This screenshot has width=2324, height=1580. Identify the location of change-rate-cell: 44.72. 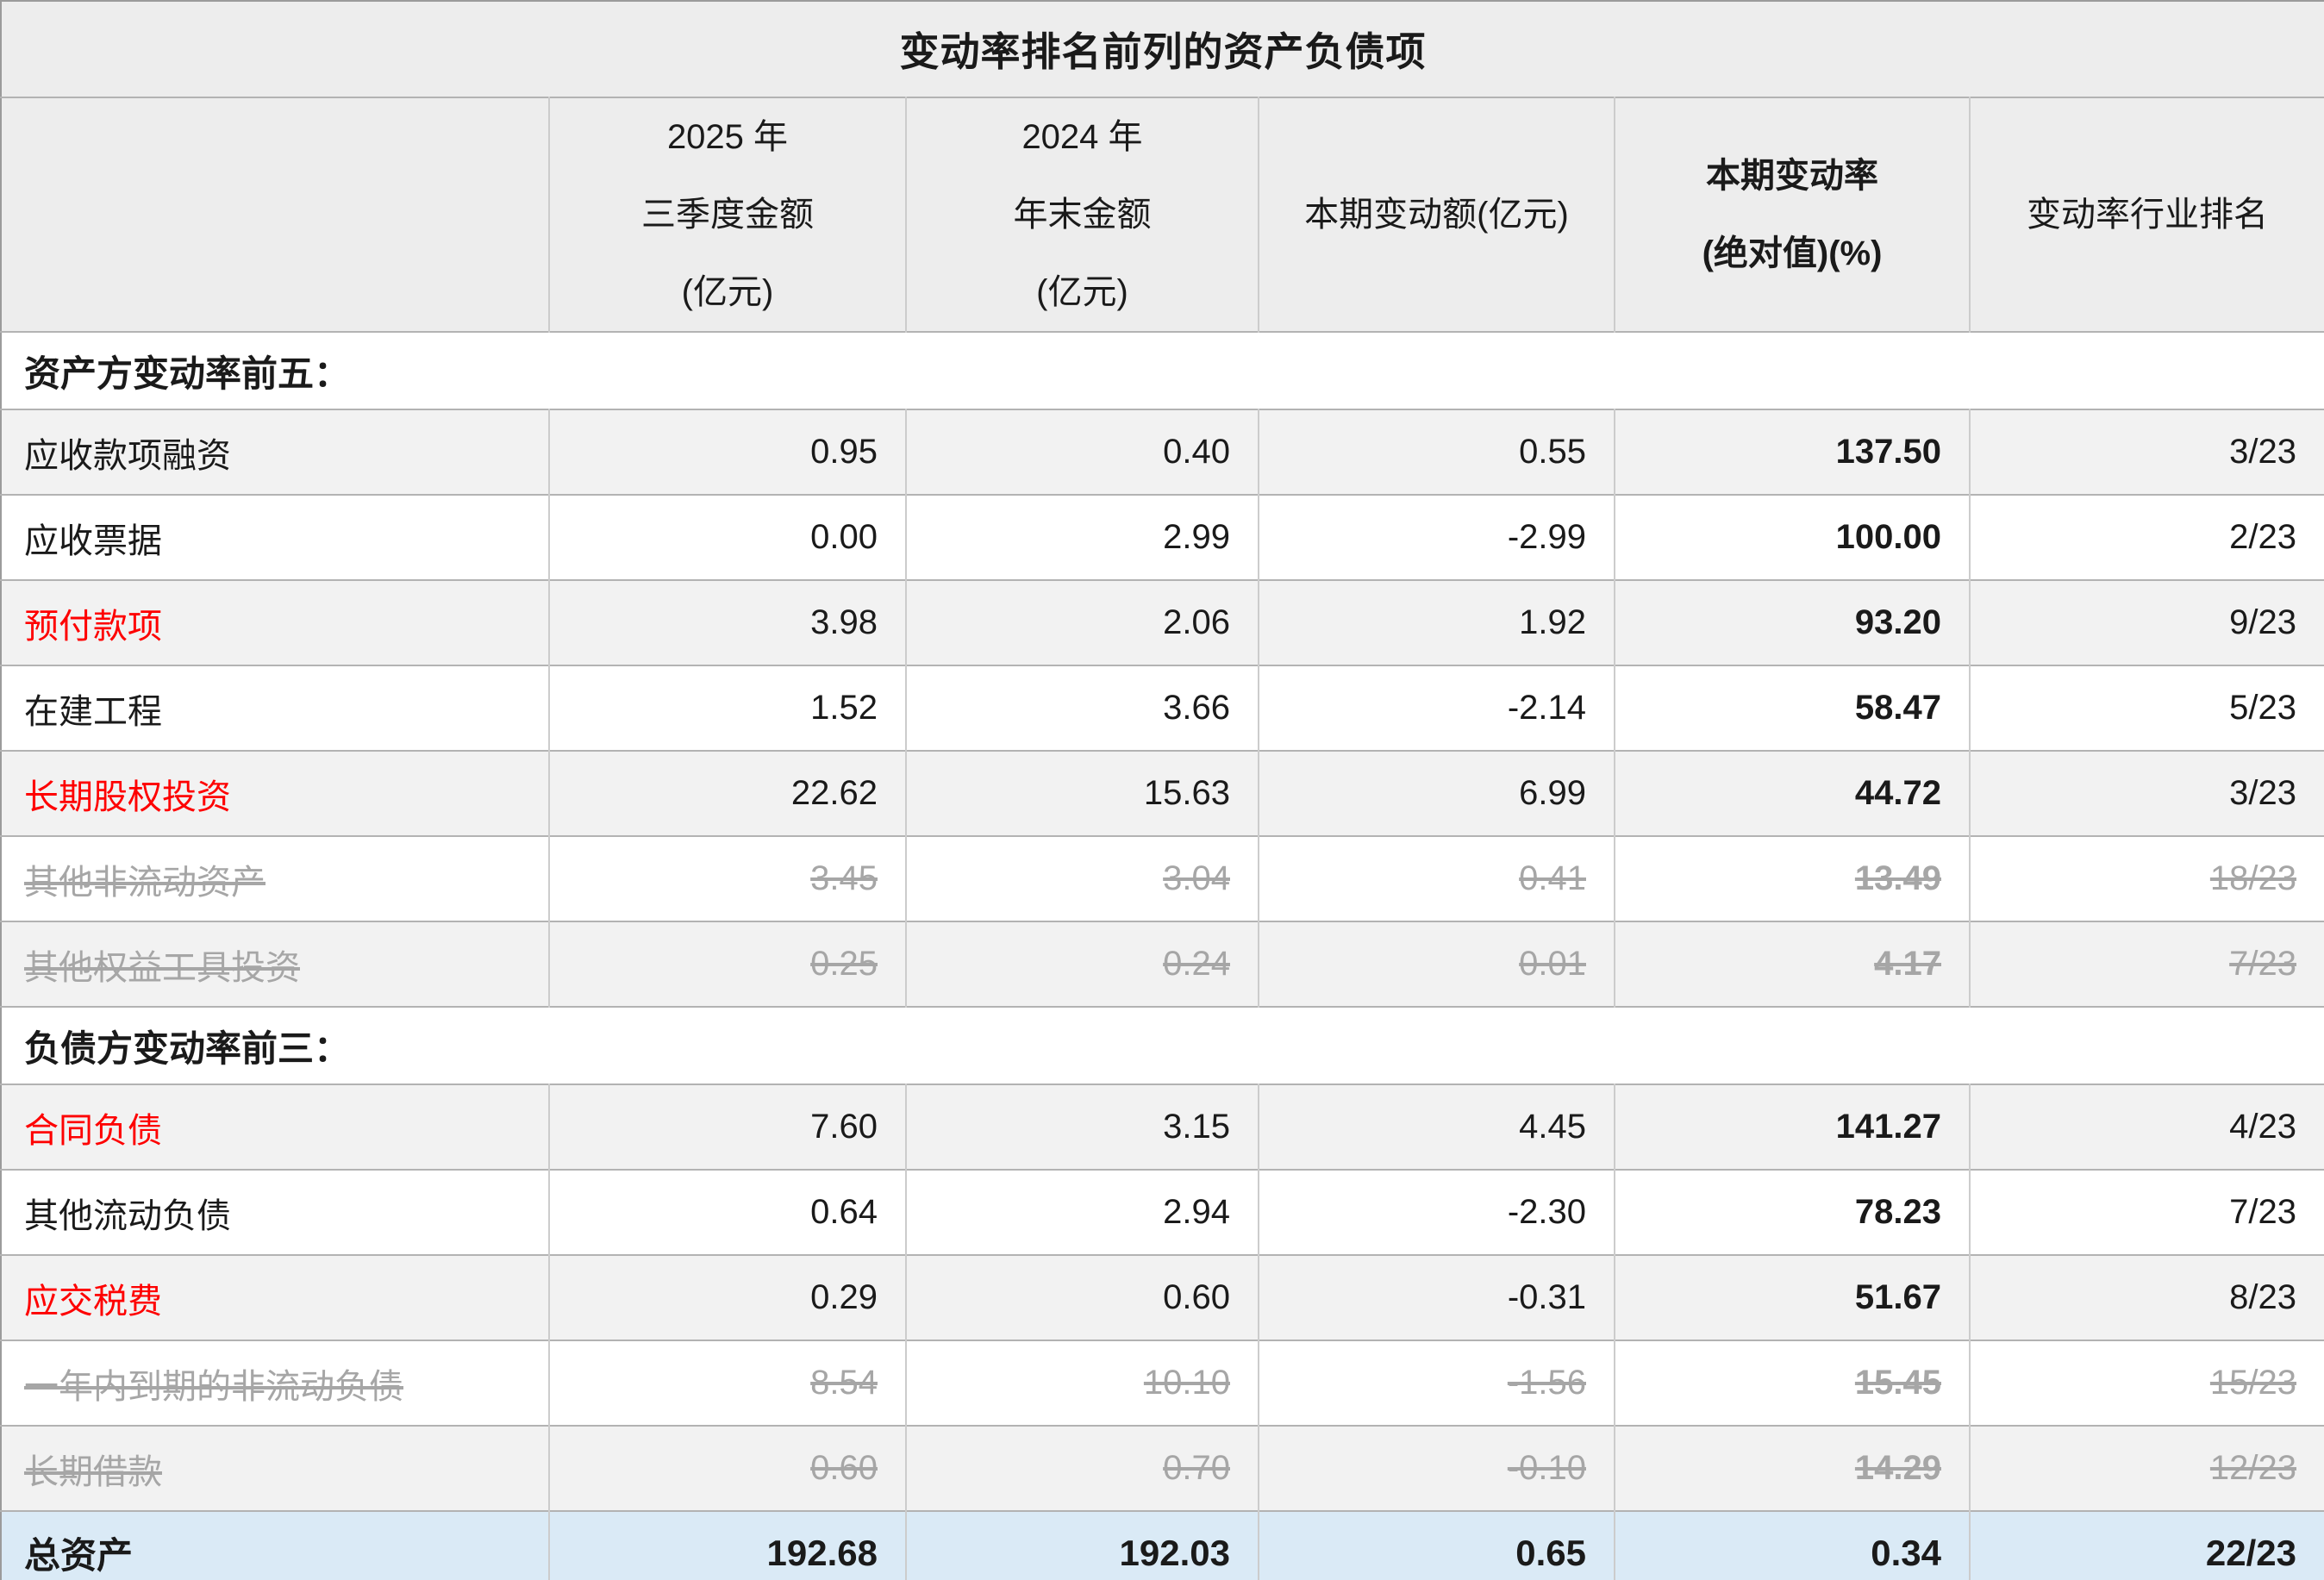
(1792, 793).